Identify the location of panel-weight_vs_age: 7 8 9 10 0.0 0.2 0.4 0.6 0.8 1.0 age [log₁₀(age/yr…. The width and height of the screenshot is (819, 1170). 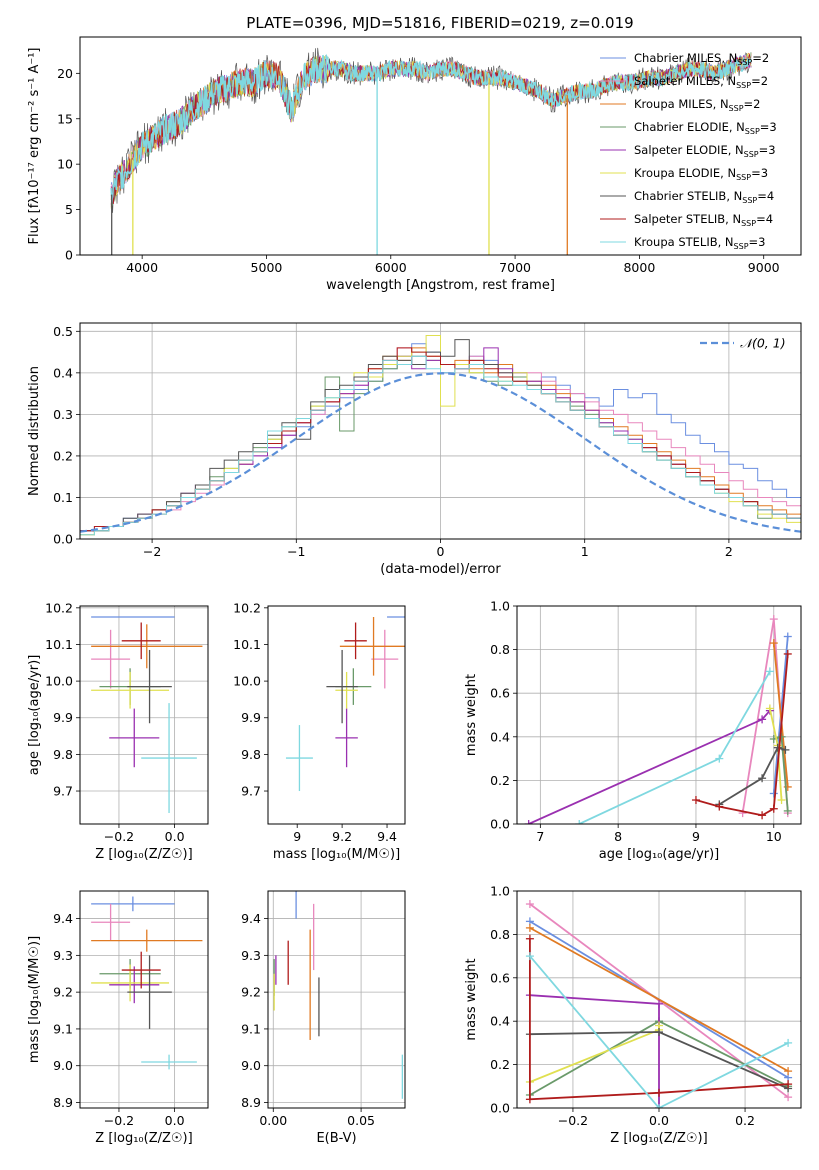
(633, 730).